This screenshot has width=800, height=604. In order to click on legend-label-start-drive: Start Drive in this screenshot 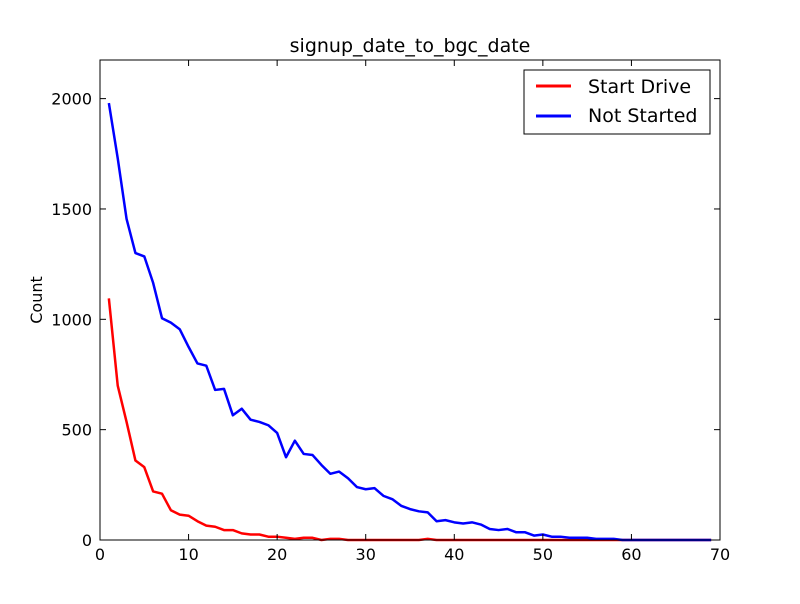, I will do `click(639, 87)`.